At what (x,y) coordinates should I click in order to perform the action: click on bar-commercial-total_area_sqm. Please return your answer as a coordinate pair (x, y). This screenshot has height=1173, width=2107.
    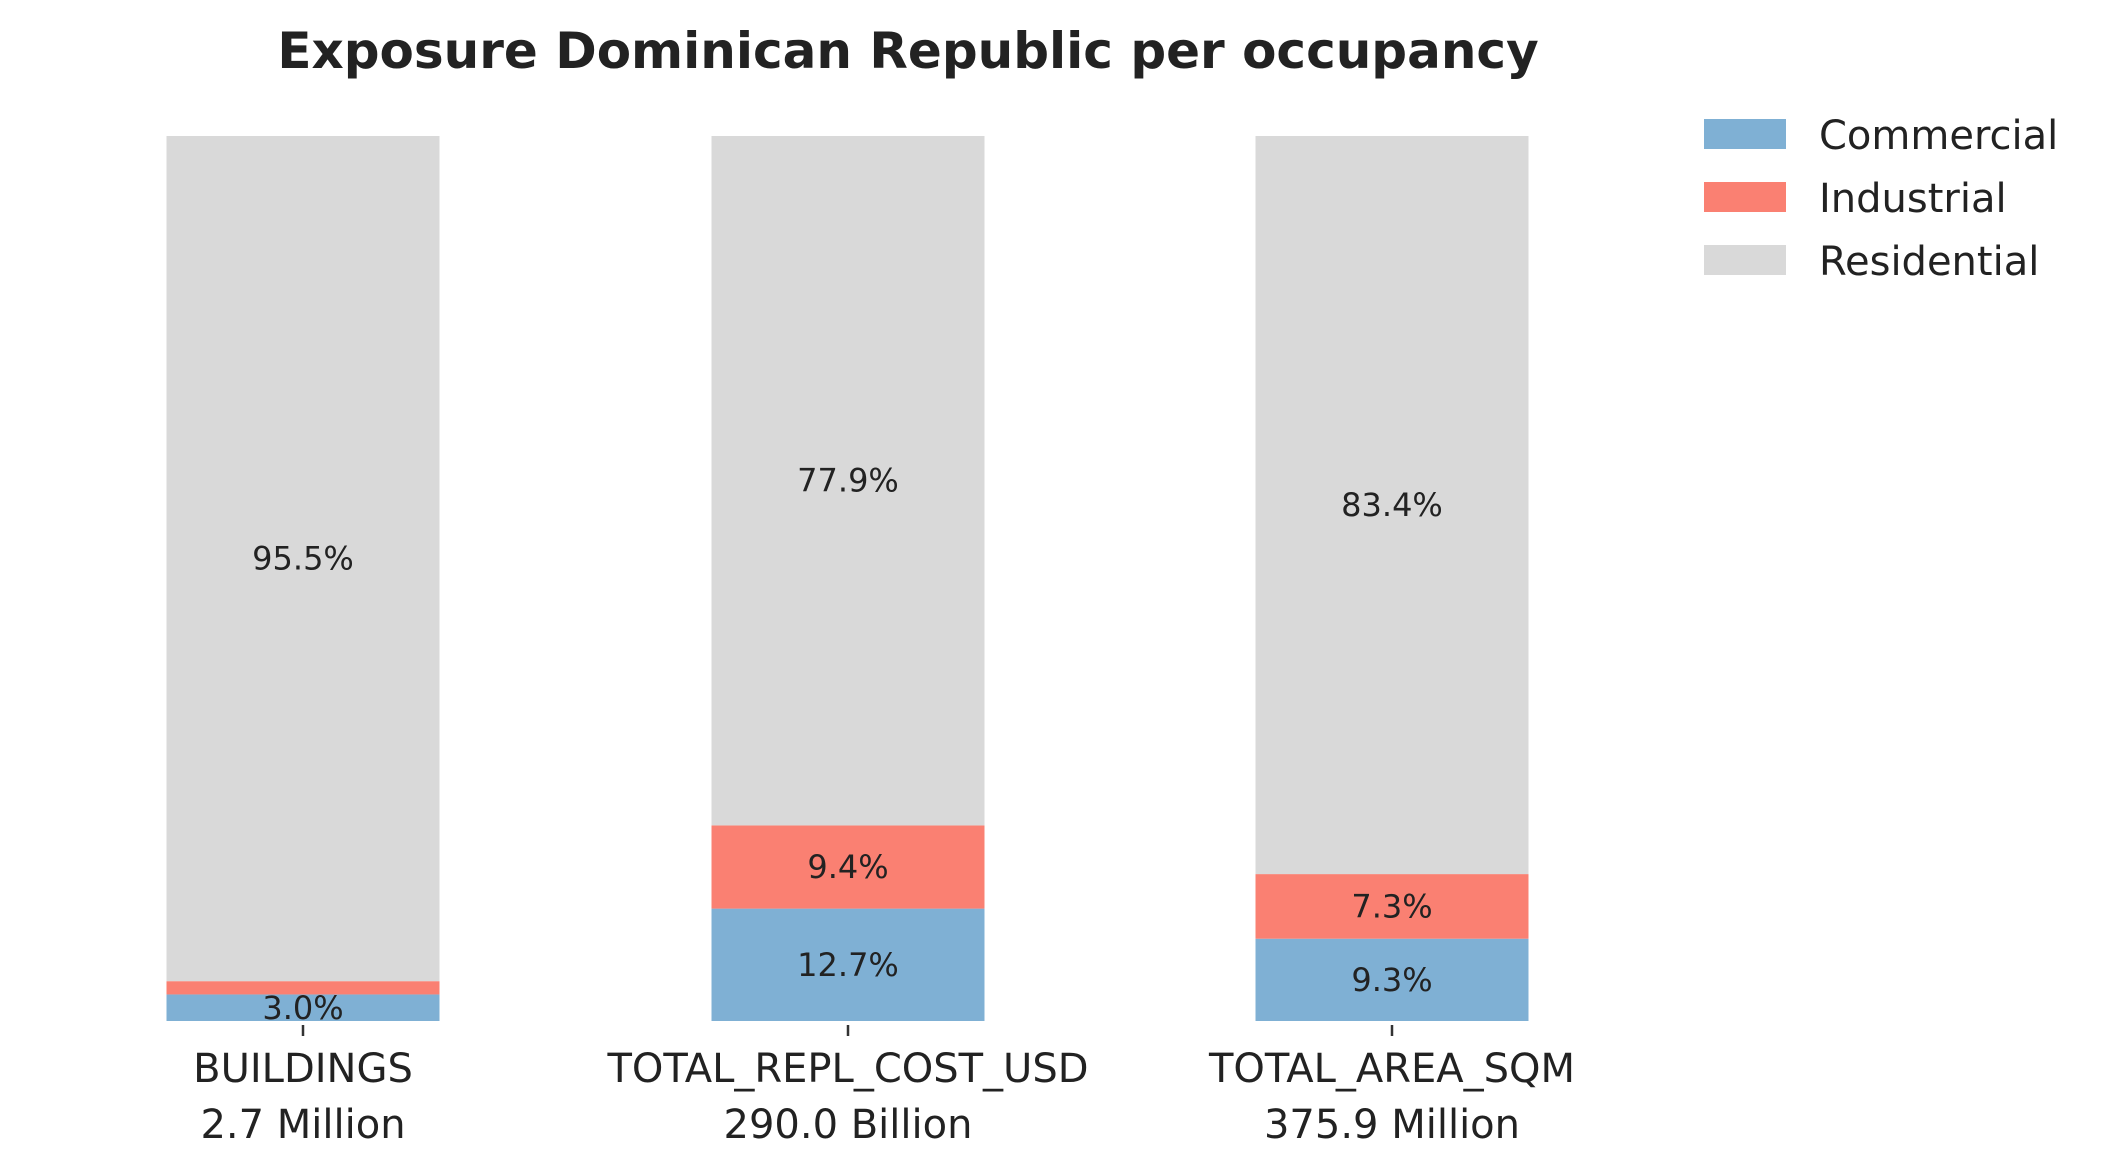
    Looking at the image, I should click on (1392, 979).